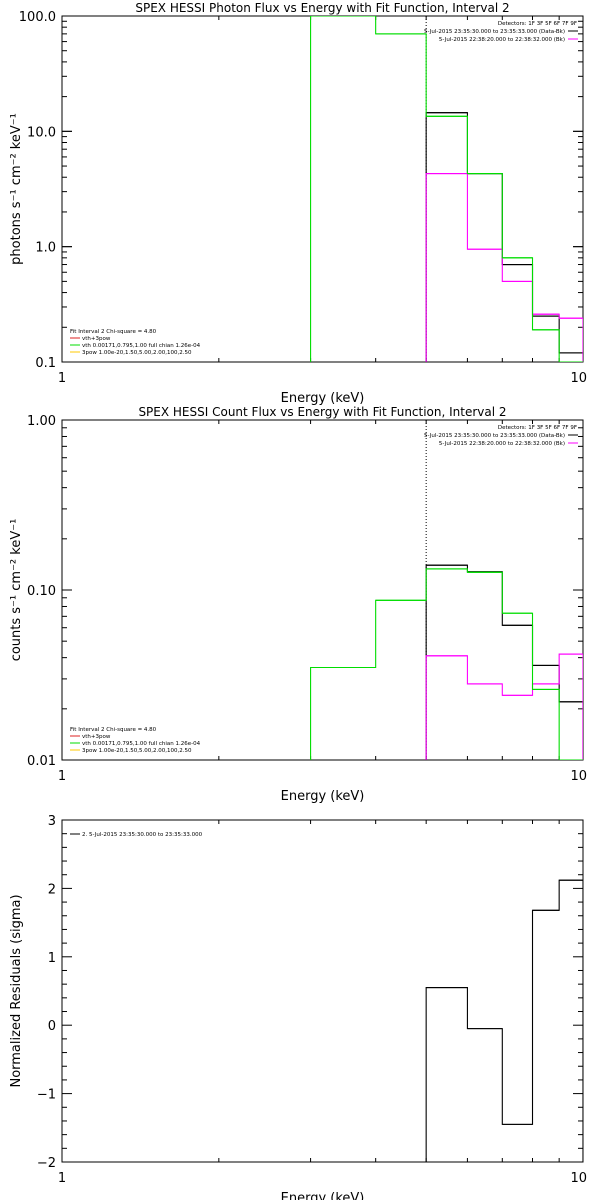 This screenshot has width=600, height=1200. Describe the element at coordinates (45, 248) in the screenshot. I see `y-tick-label: 1.0` at that location.